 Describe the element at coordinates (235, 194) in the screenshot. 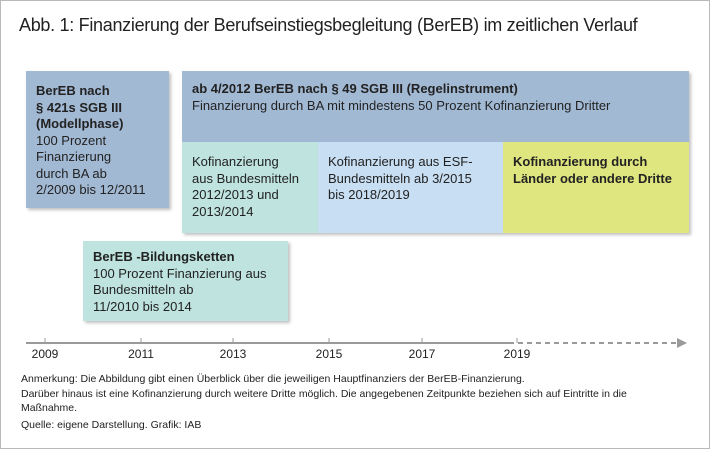

I see `box-text: 2012/2013 und` at that location.